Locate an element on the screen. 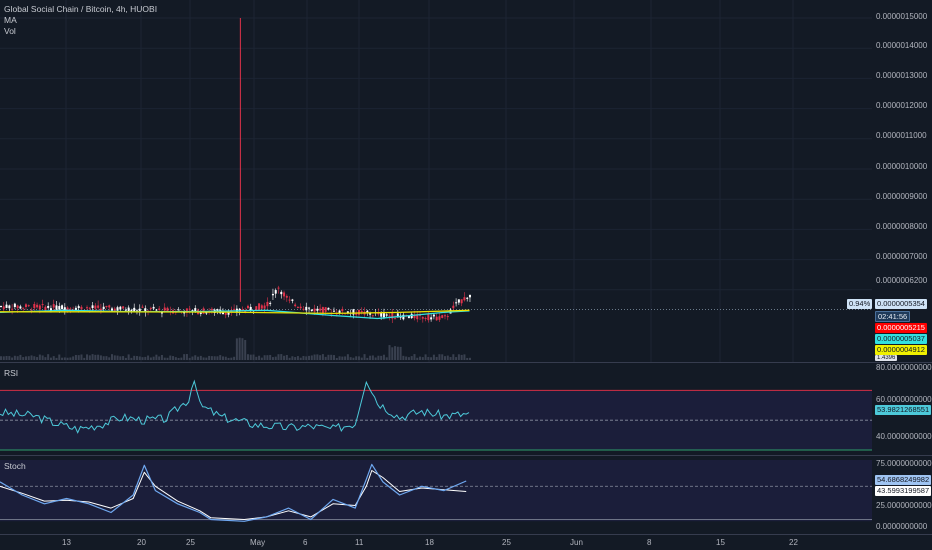  price-tick: 0.0000014000 is located at coordinates (902, 45).